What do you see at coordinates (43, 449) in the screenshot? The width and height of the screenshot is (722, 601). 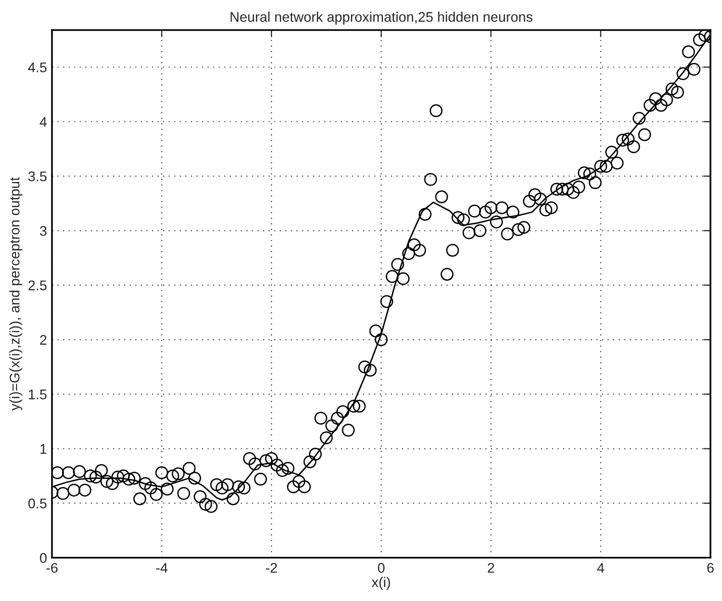 I see `y-tick-label: 1` at bounding box center [43, 449].